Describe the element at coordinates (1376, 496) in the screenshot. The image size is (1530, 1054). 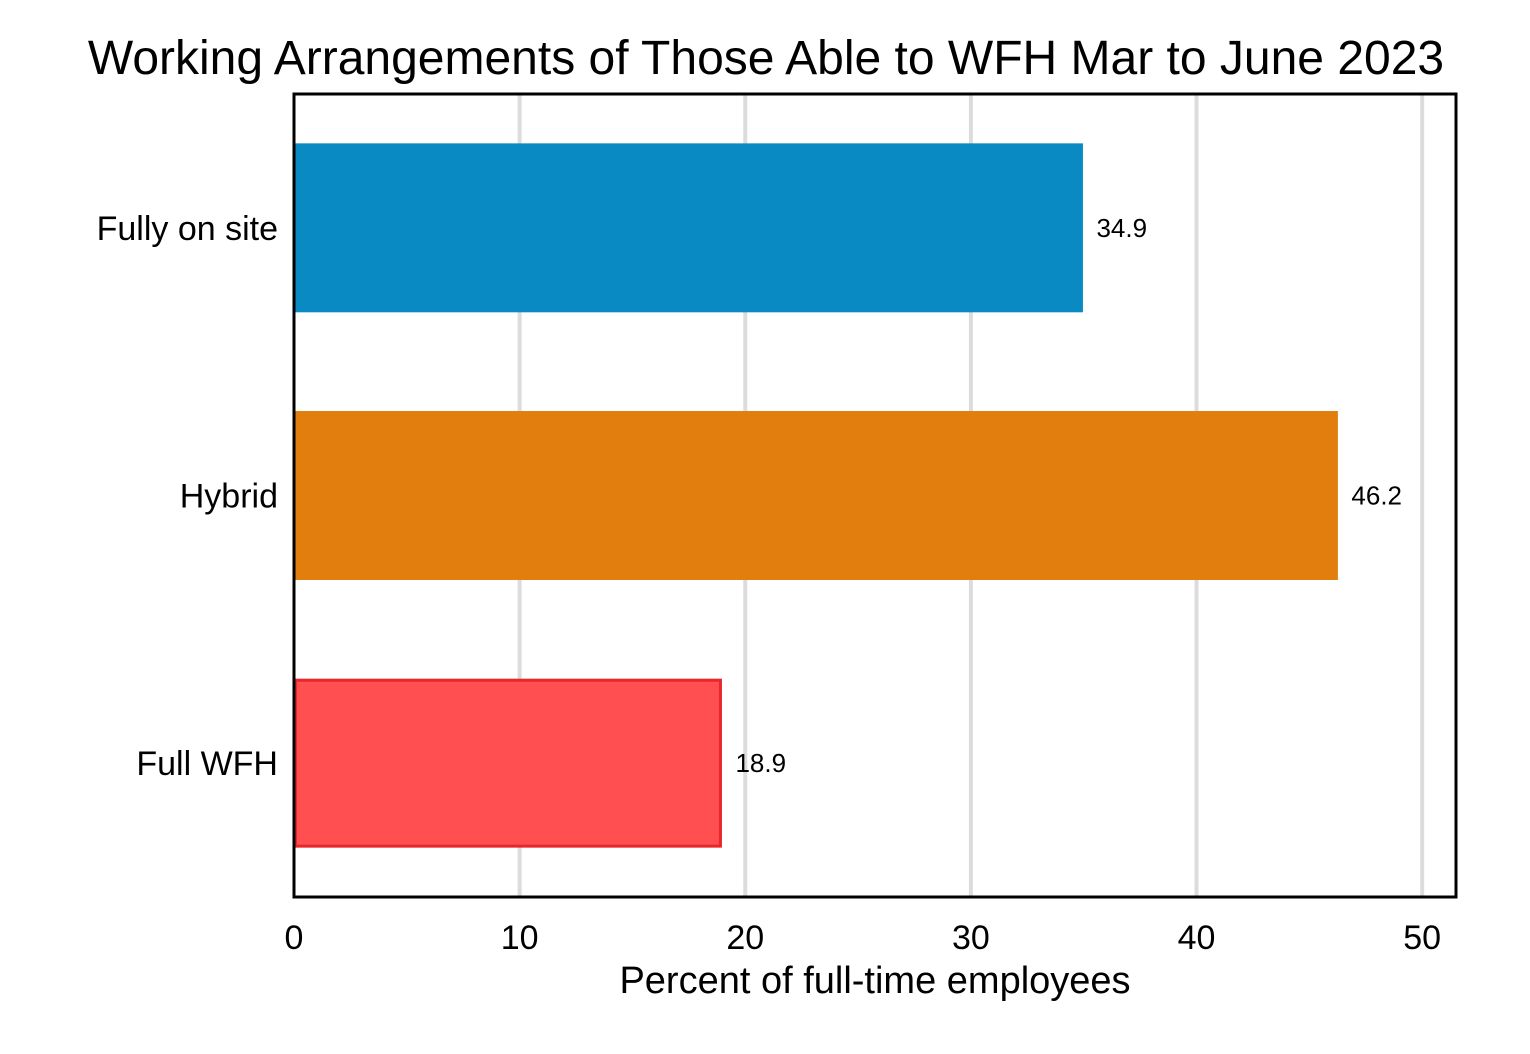
I see `value-label-hybrid: 46.2` at that location.